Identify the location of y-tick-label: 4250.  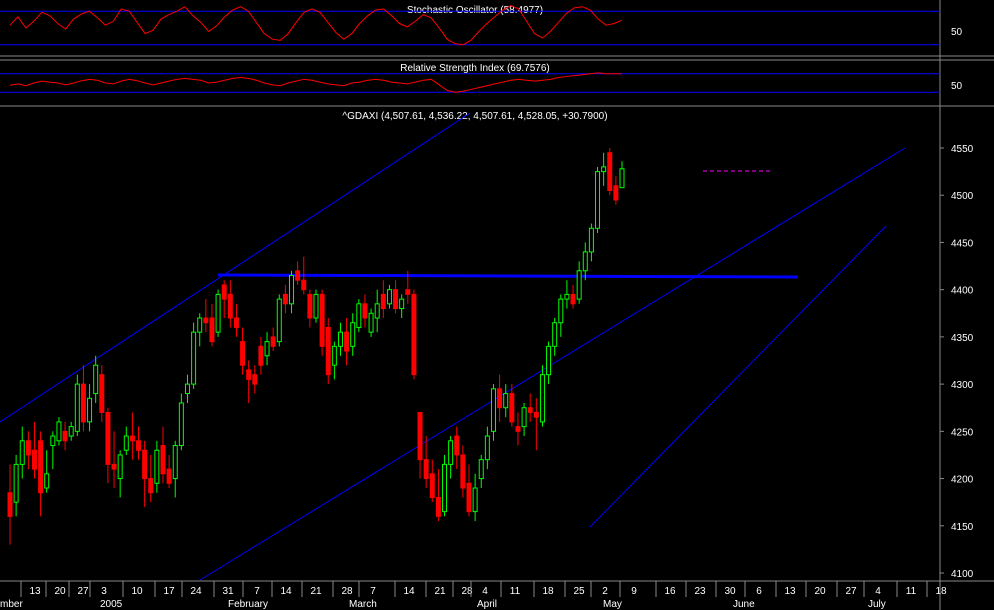
(962, 432).